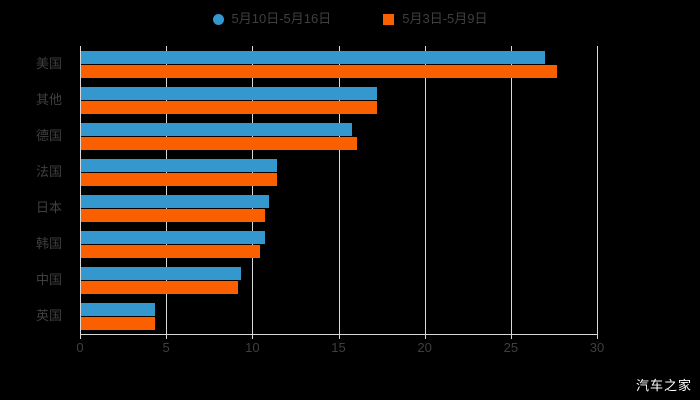 Image resolution: width=700 pixels, height=400 pixels. Describe the element at coordinates (36, 190) in the screenshot. I see `y-axis-category-labels: 美国其他德国法国日本韩国中国英国` at that location.